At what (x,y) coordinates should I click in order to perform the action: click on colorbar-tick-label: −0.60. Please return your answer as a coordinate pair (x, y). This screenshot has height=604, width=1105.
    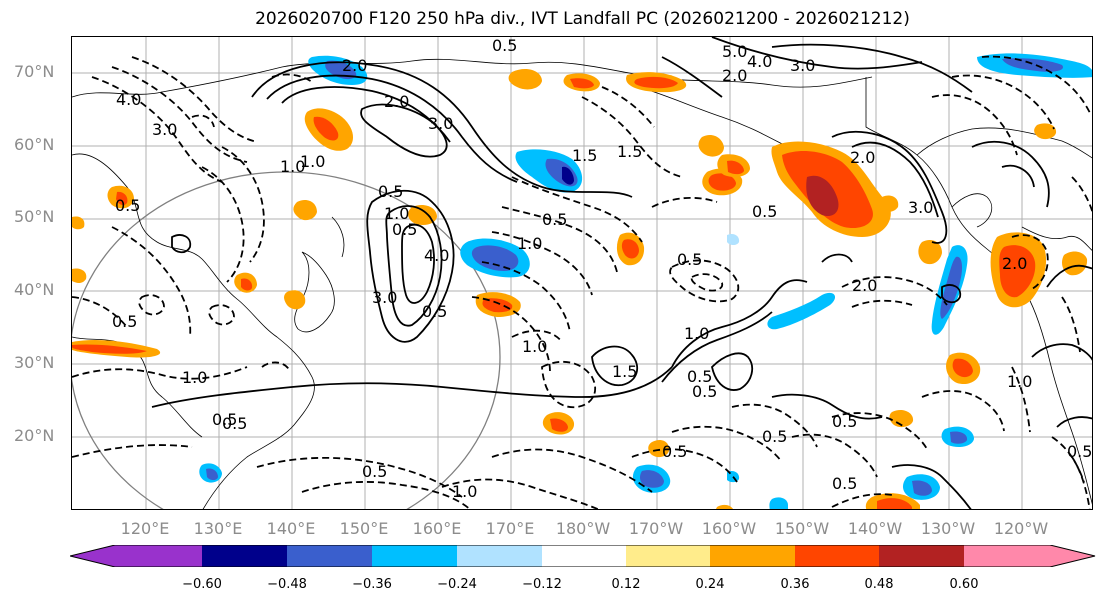
    Looking at the image, I should click on (202, 584).